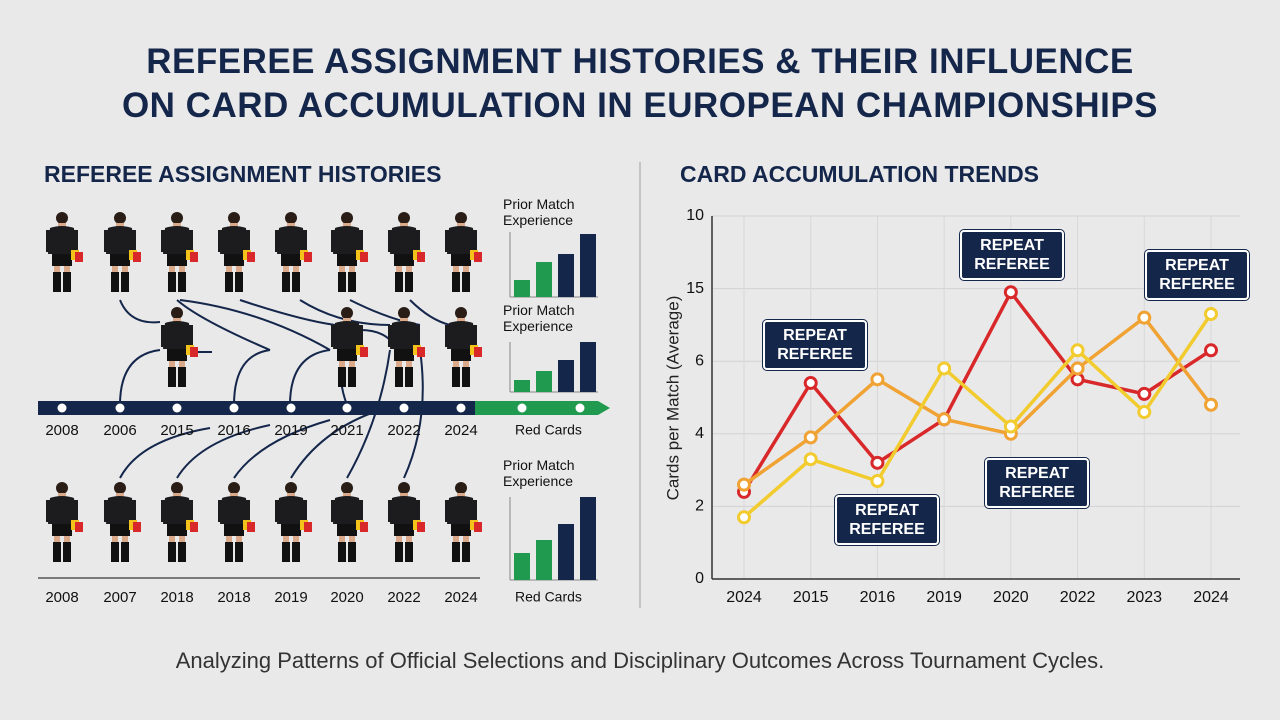  Describe the element at coordinates (672, 398) in the screenshot. I see `y-axis-label: Cards per Match (Average)` at that location.